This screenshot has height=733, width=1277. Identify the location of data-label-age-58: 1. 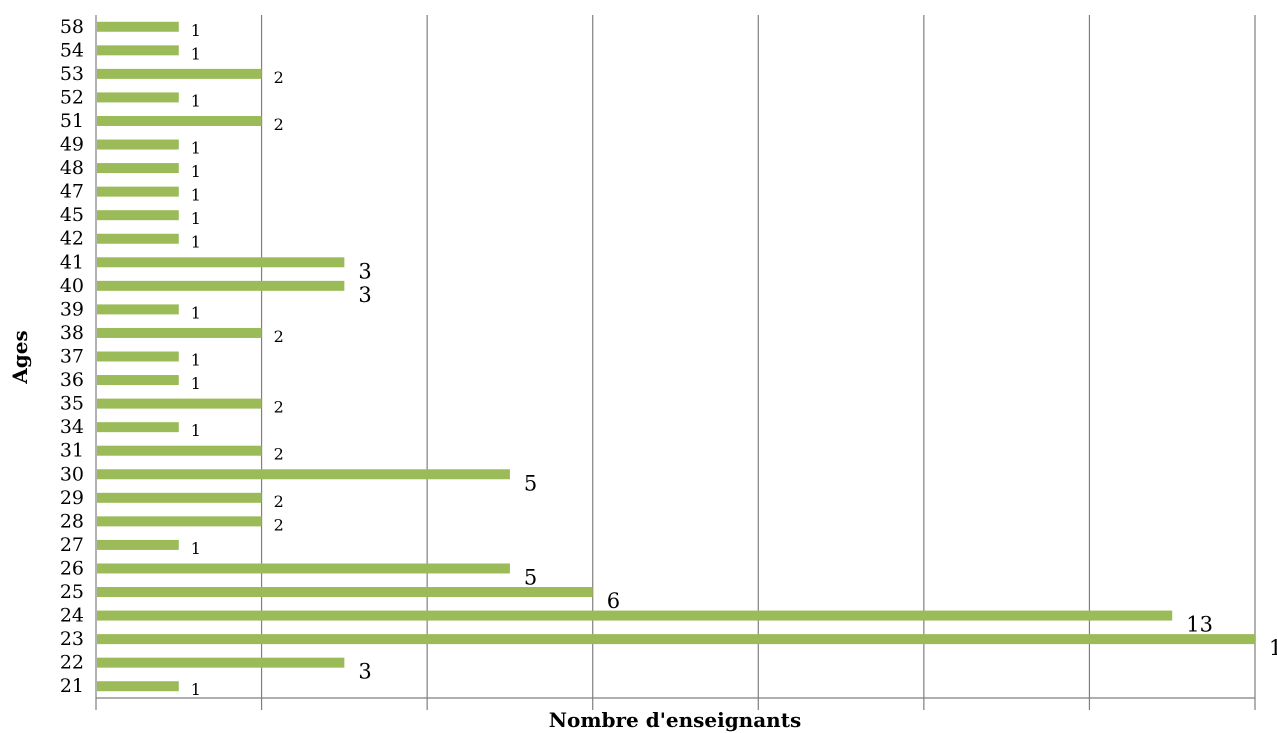
(196, 30).